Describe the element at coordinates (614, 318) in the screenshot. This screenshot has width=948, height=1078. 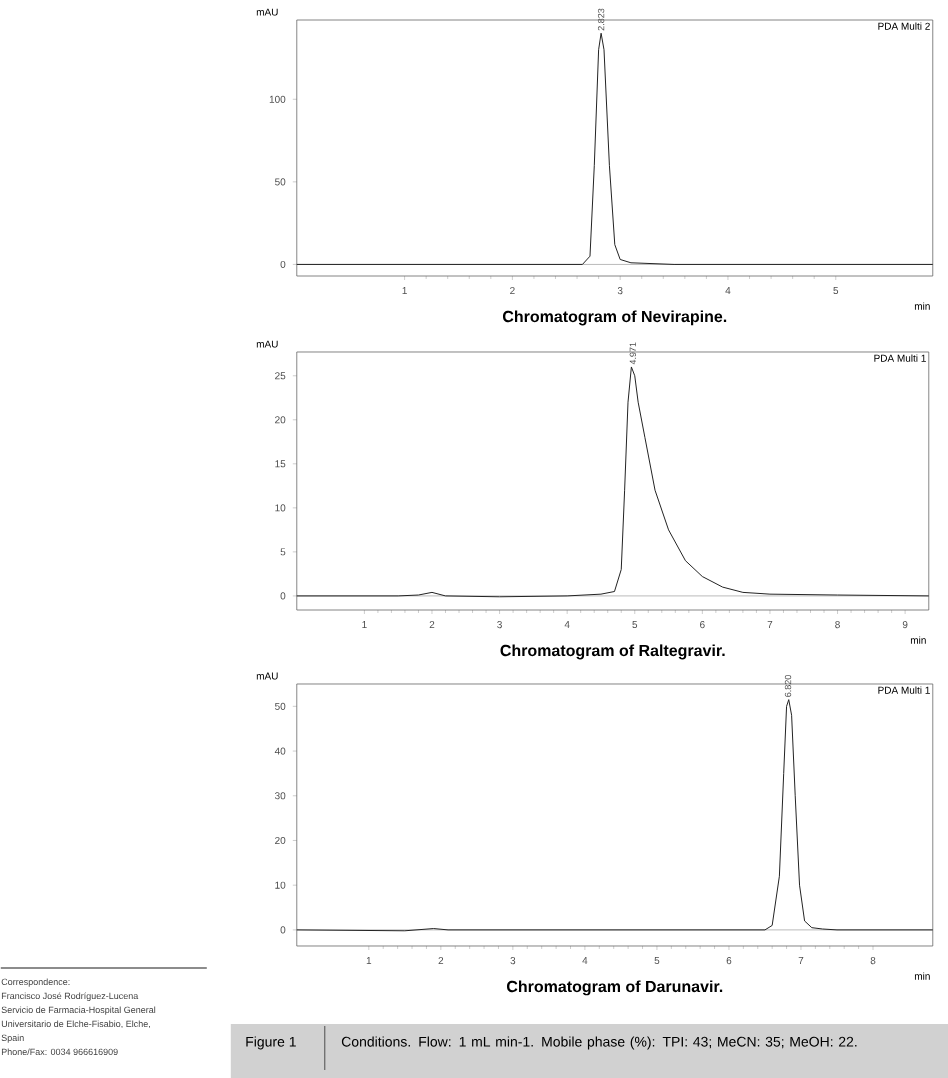
I see `text: Chromatogram of Nevirapine.` at that location.